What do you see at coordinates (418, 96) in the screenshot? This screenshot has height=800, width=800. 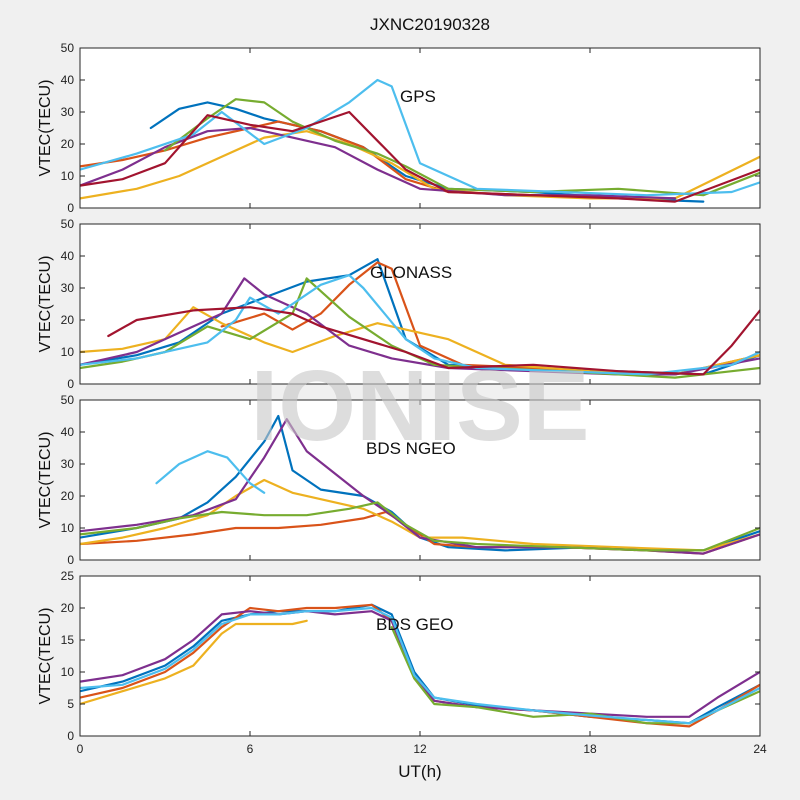 I see `panel-annotation: GPS` at bounding box center [418, 96].